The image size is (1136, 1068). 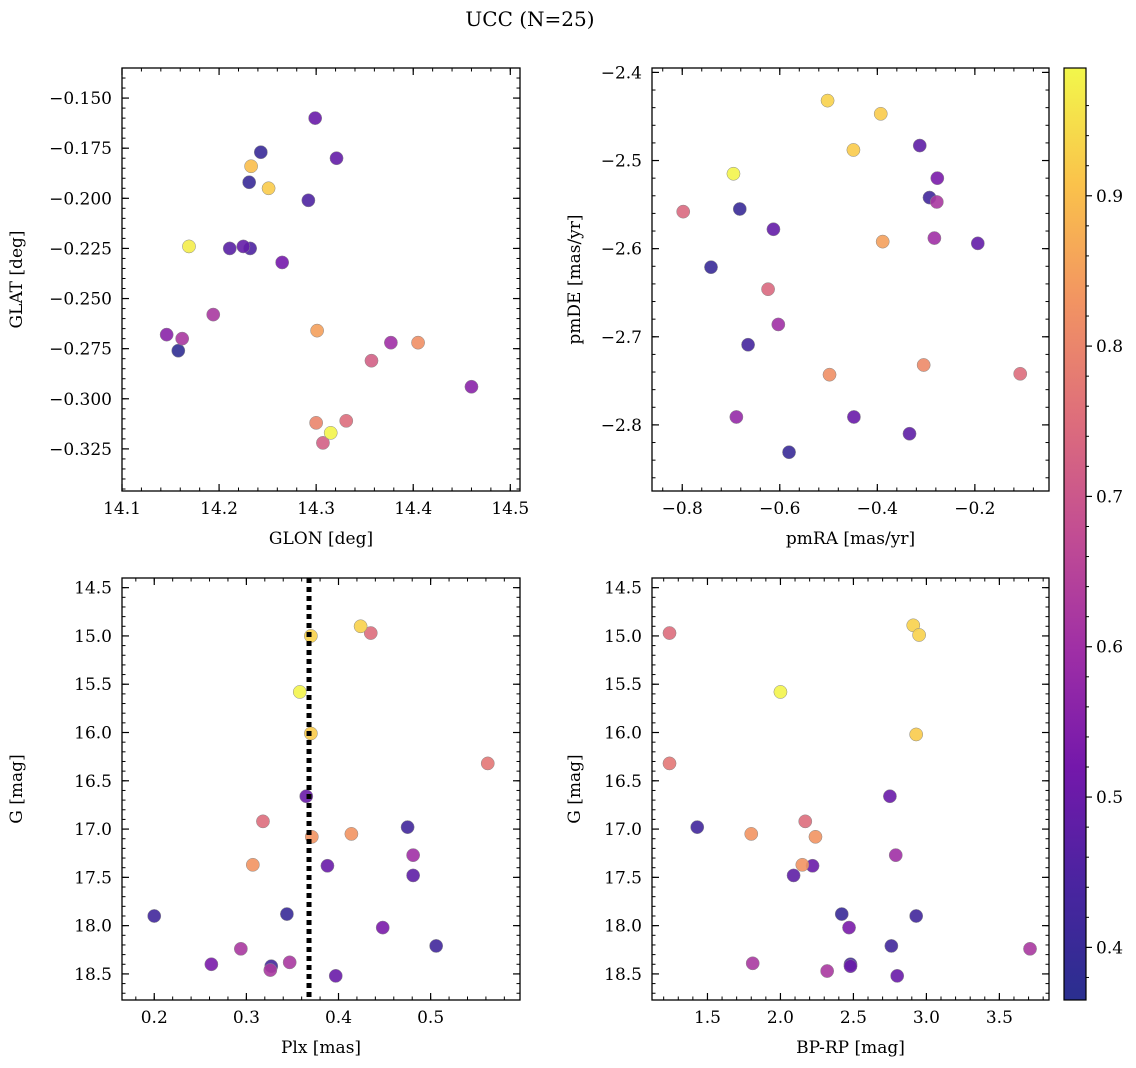 What do you see at coordinates (93, 589) in the screenshot?
I see `y-tick-label: 14.5` at bounding box center [93, 589].